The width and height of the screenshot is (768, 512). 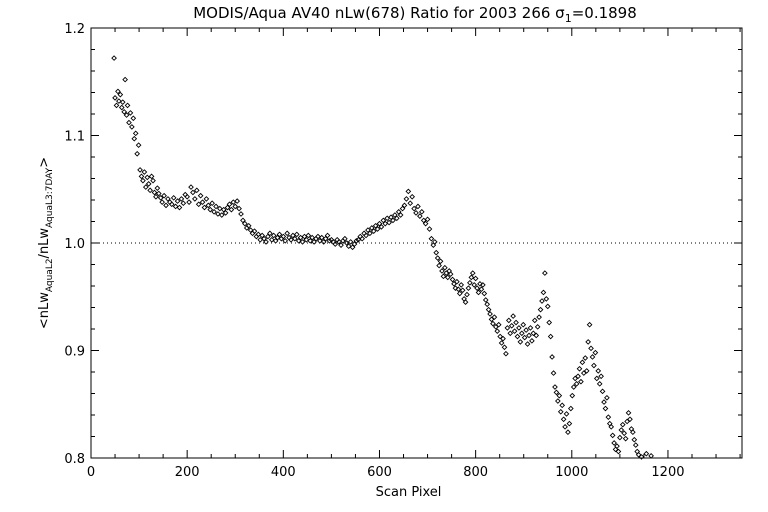 I want to click on y-axis-label-mid: /nLw, so click(x=44, y=243).